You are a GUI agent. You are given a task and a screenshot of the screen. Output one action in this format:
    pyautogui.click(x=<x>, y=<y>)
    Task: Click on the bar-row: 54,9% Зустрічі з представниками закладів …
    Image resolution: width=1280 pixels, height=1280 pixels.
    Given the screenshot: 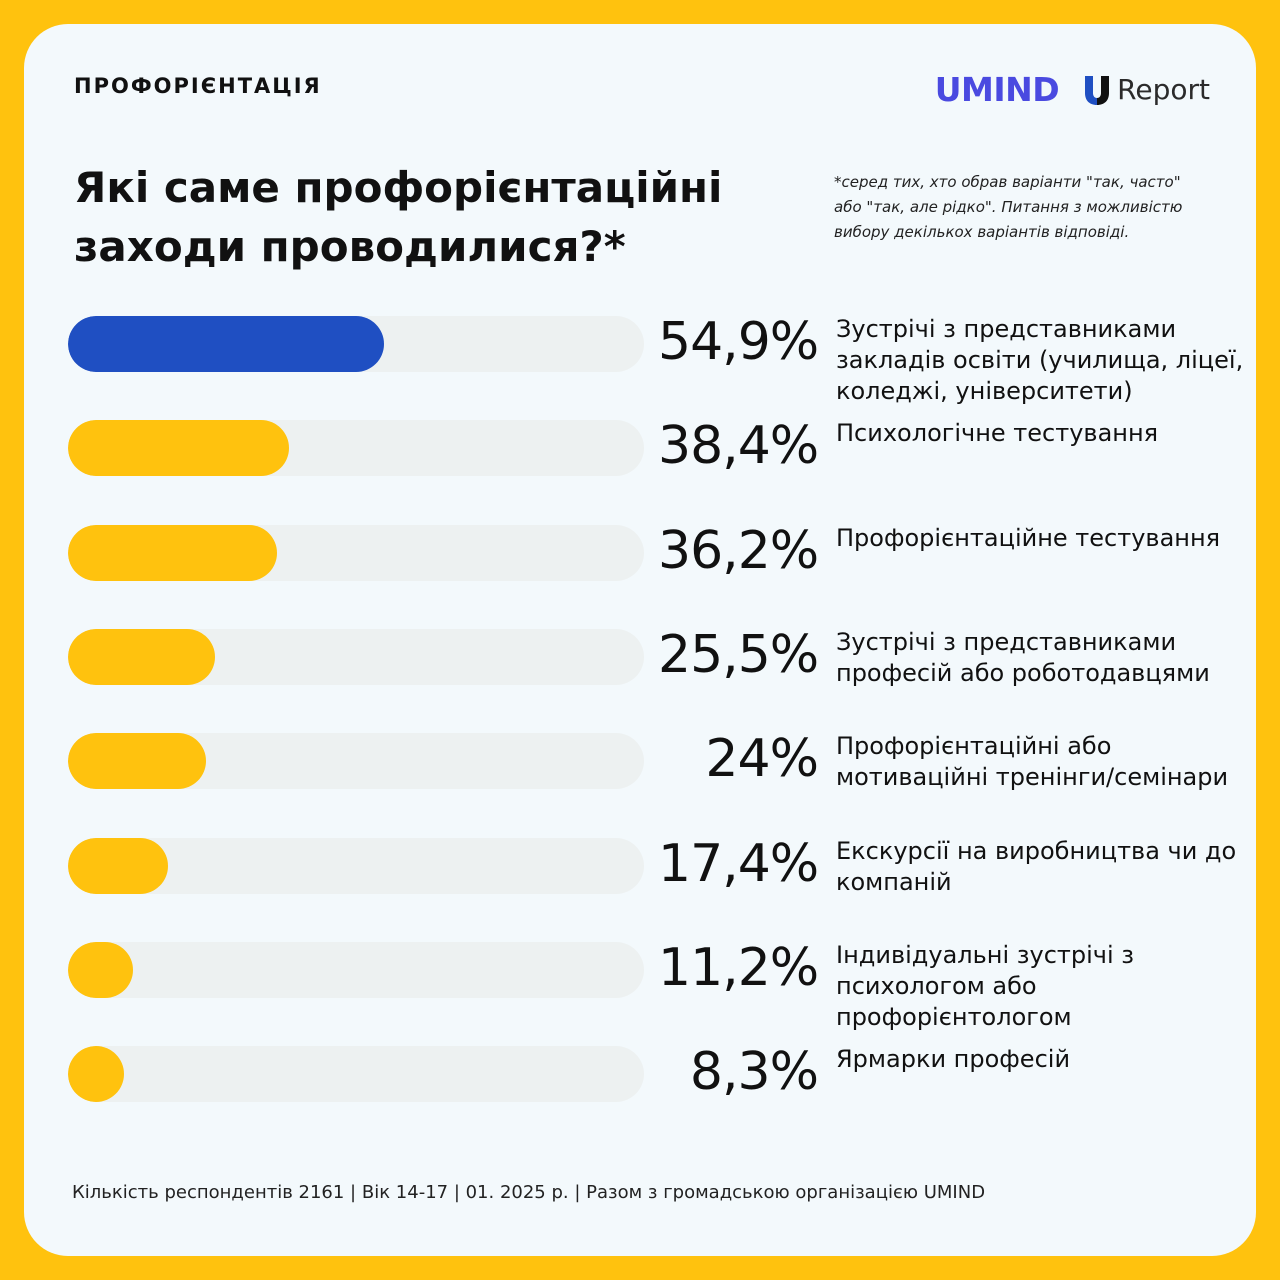 What is the action you would take?
    pyautogui.click(x=662, y=358)
    